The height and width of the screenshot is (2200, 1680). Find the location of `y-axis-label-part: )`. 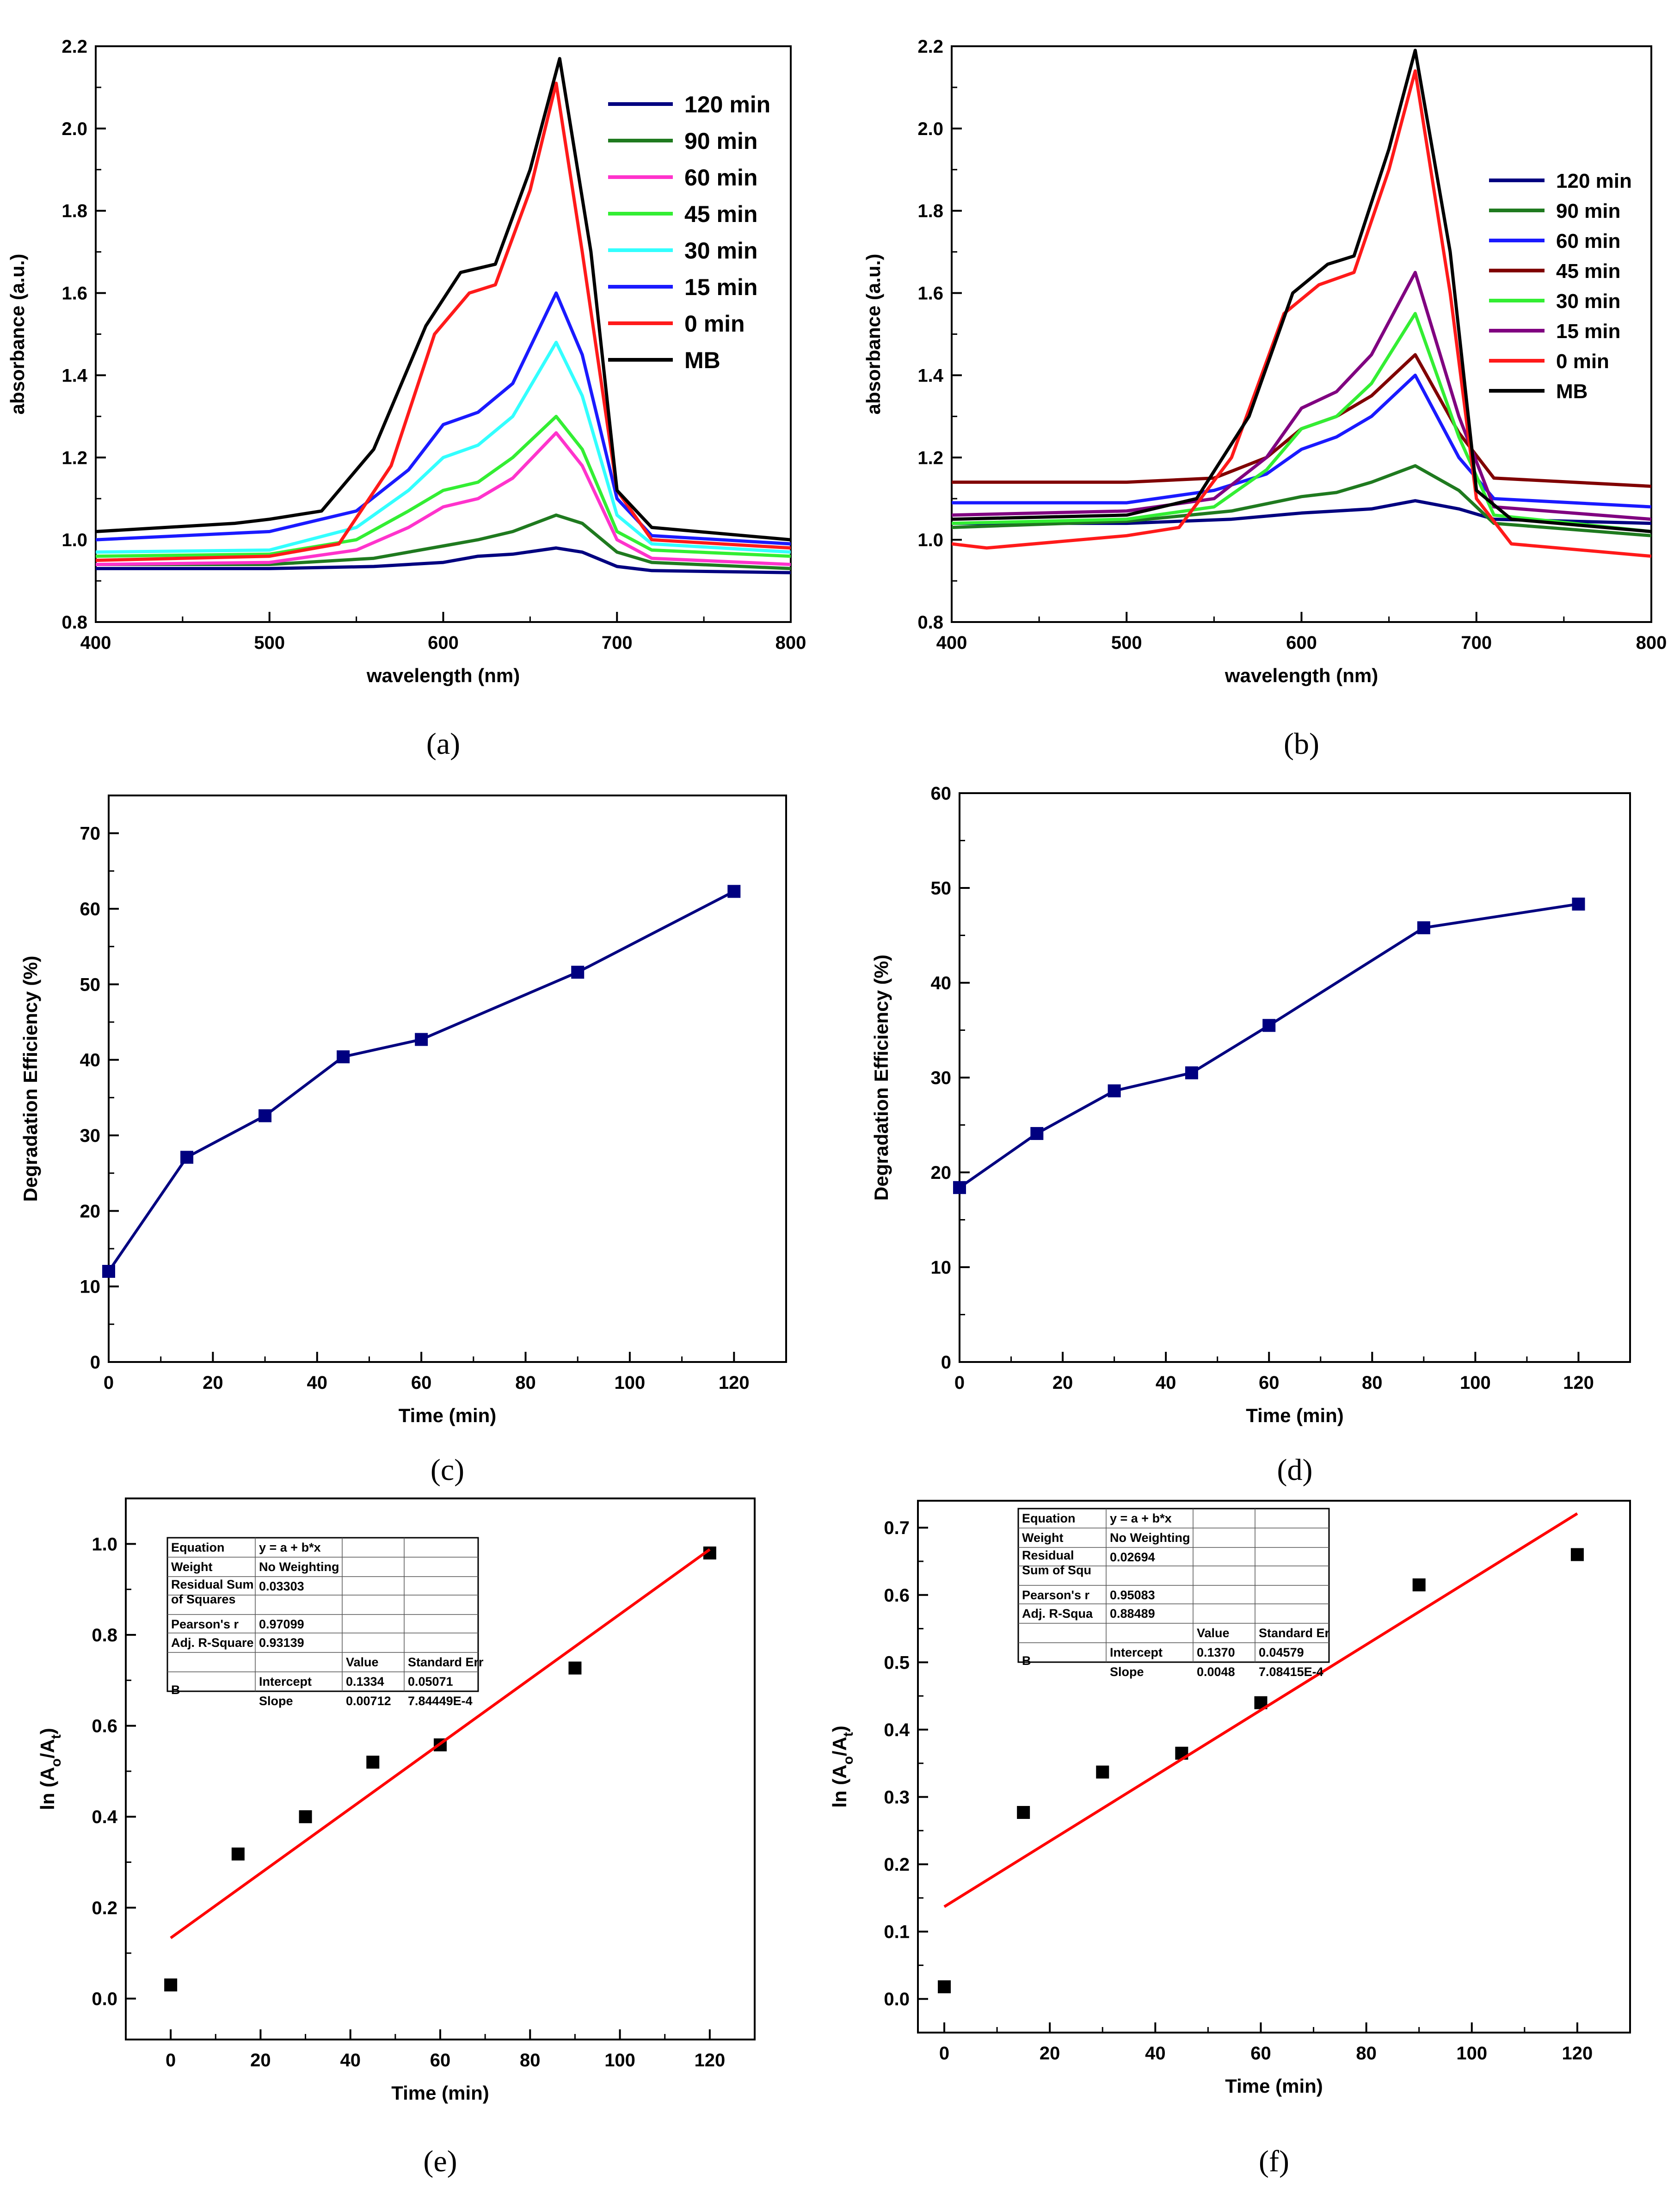

y-axis-label-part: ) is located at coordinates (47, 1731).